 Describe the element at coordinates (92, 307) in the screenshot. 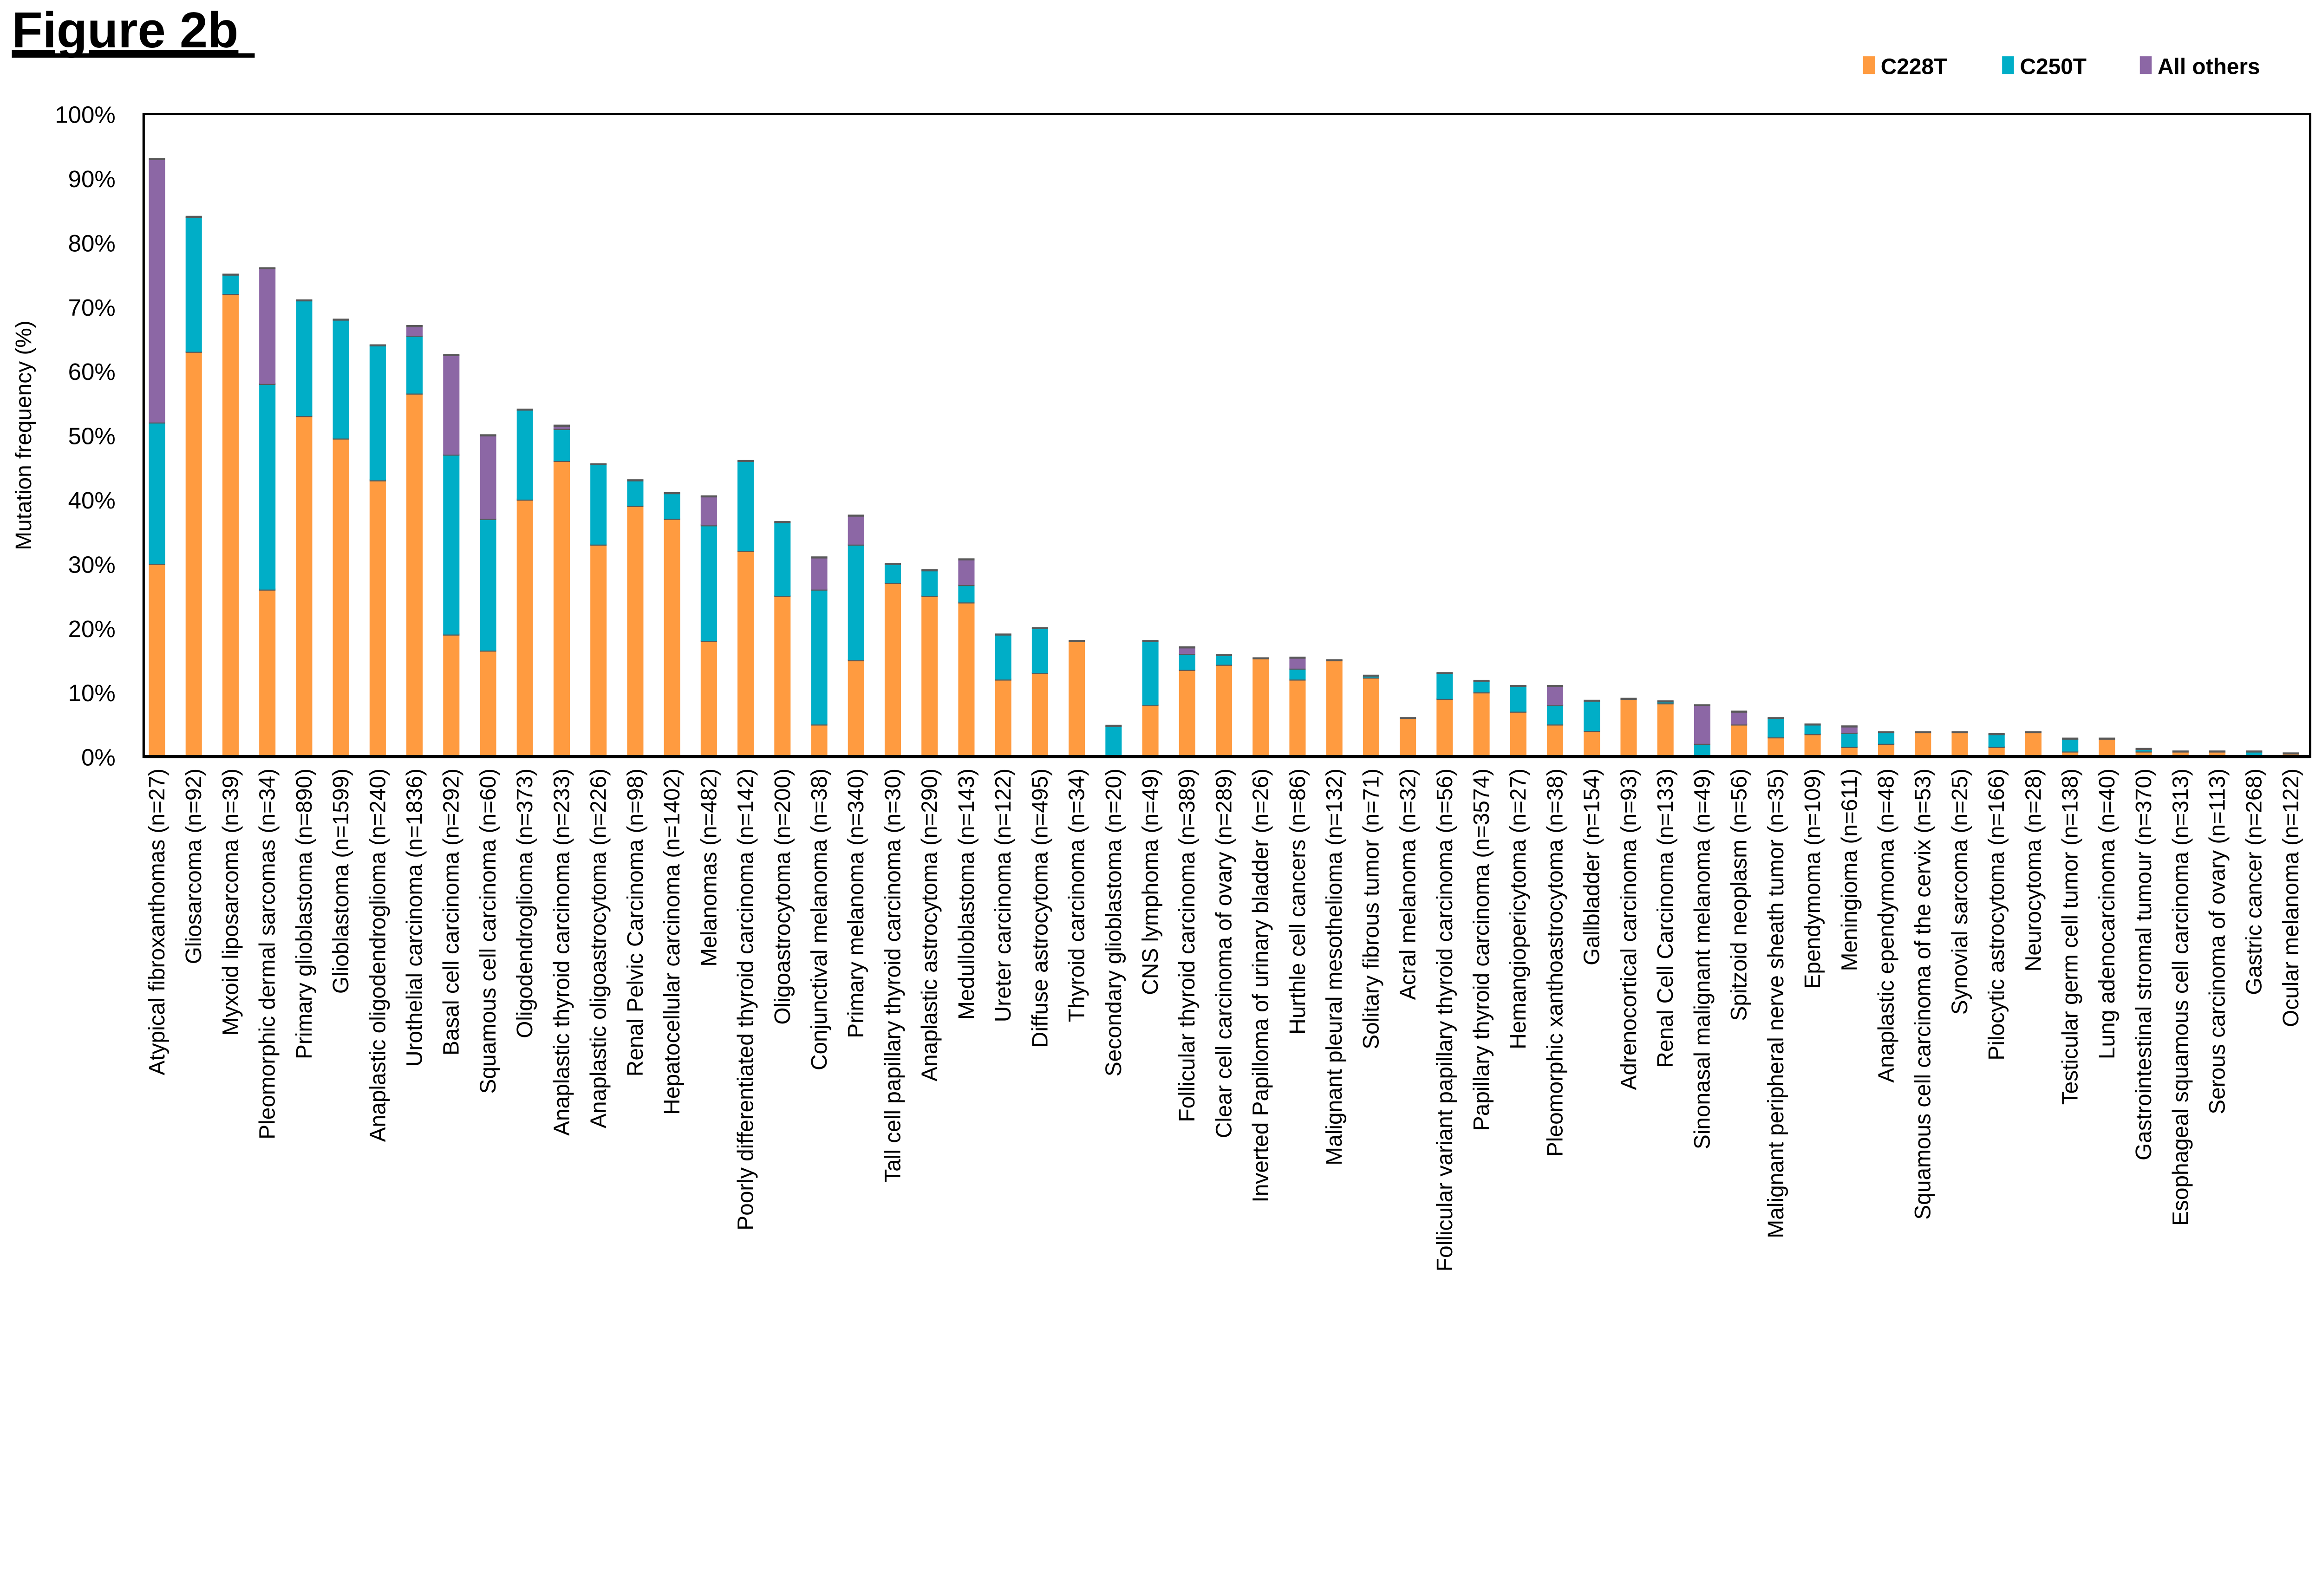

I see `y-tick-label: 70%` at that location.